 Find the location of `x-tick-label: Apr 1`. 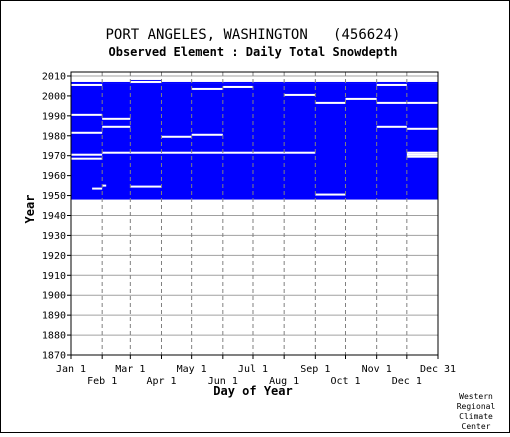

x-tick-label: Apr 1 is located at coordinates (161, 381).